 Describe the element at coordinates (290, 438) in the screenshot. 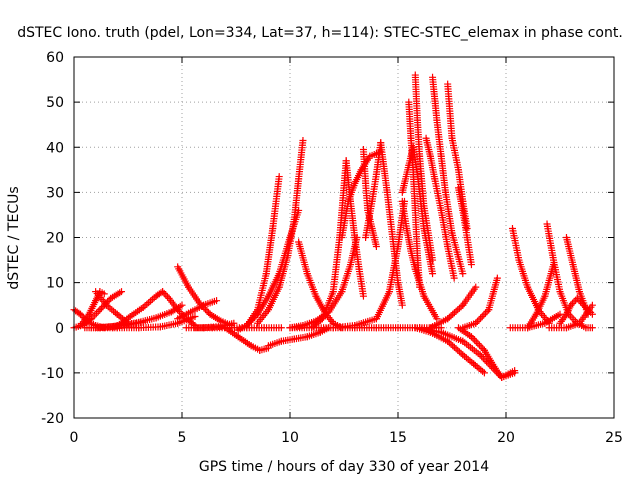

I see `x-tick-label: 10` at that location.